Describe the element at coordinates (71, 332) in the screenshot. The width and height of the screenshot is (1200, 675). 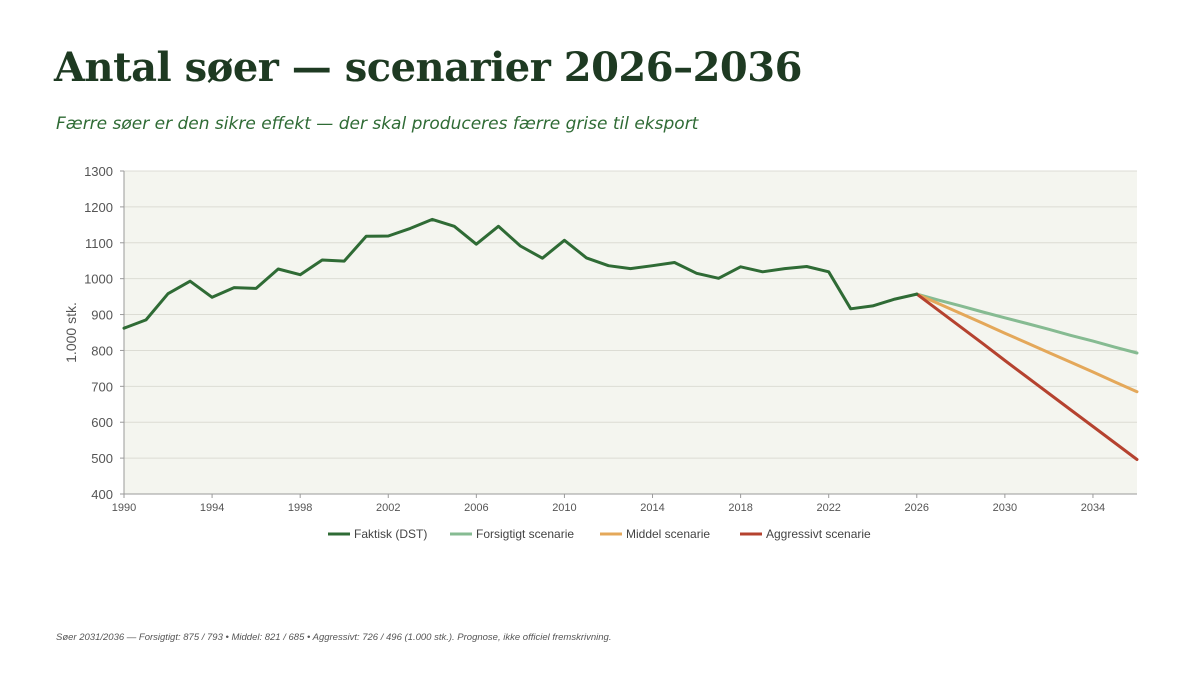
I see `y-axis-label: 1.000 stk.` at that location.